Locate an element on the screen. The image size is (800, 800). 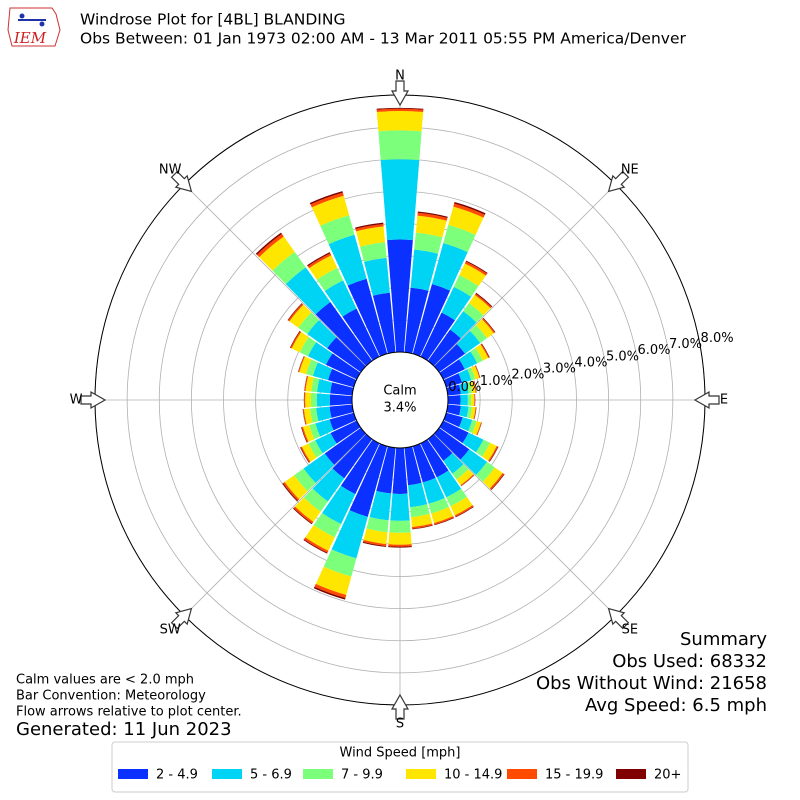
arrow-shape is located at coordinates (400, 93).